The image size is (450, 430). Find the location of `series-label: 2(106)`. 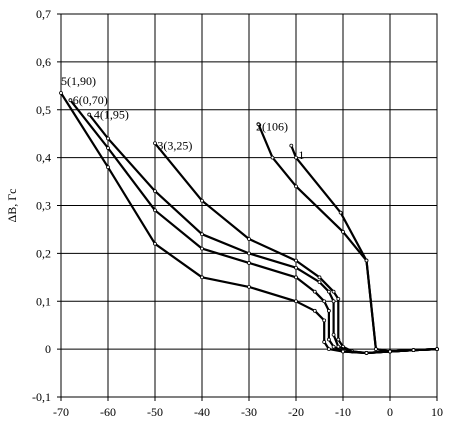

series-label: 2(106) is located at coordinates (272, 127).